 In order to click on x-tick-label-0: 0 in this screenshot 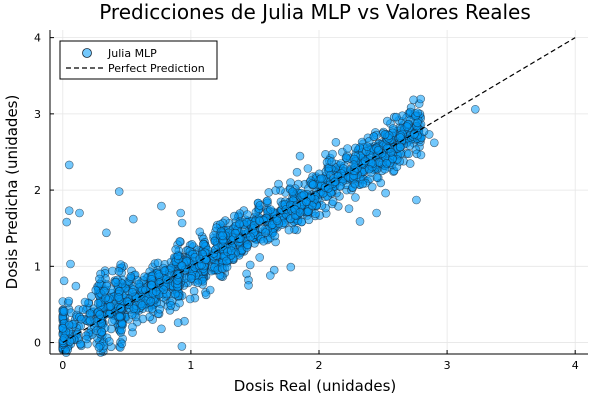, I will do `click(62, 365)`.